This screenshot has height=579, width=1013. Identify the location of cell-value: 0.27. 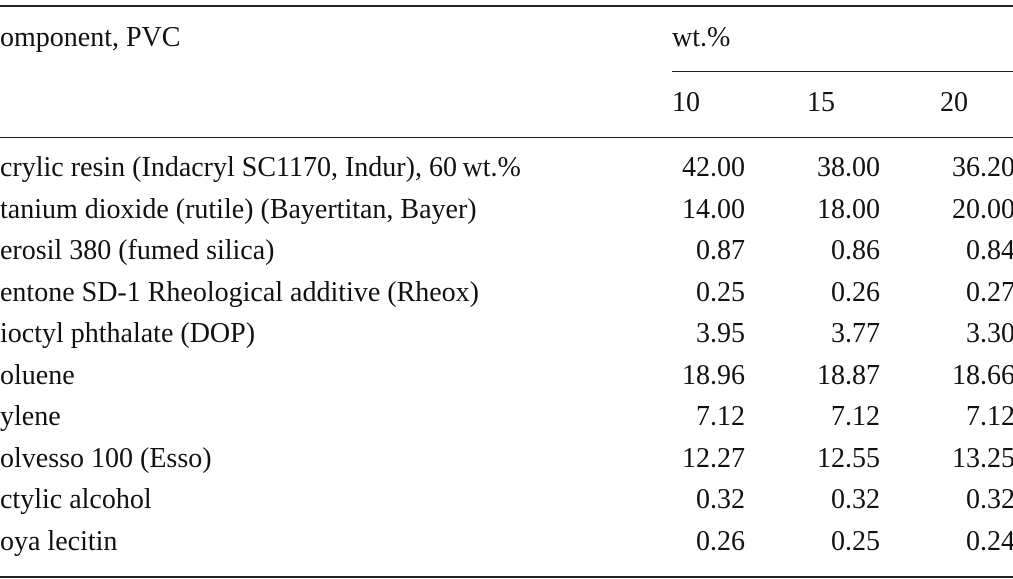
(989, 292).